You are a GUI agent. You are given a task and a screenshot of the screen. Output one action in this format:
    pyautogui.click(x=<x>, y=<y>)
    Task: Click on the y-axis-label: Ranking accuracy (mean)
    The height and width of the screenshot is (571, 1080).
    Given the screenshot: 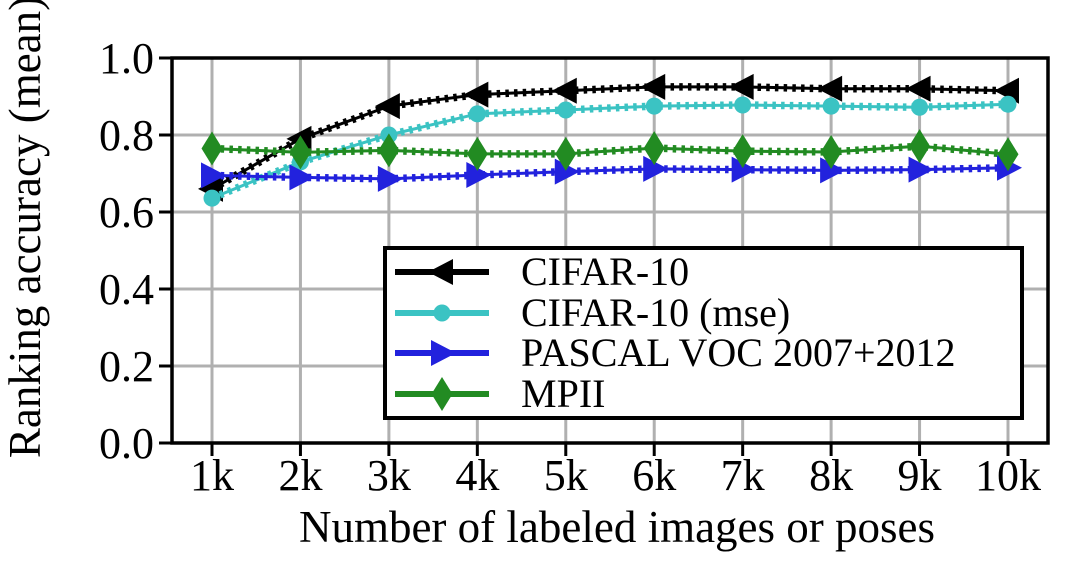 What is the action you would take?
    pyautogui.click(x=25, y=229)
    